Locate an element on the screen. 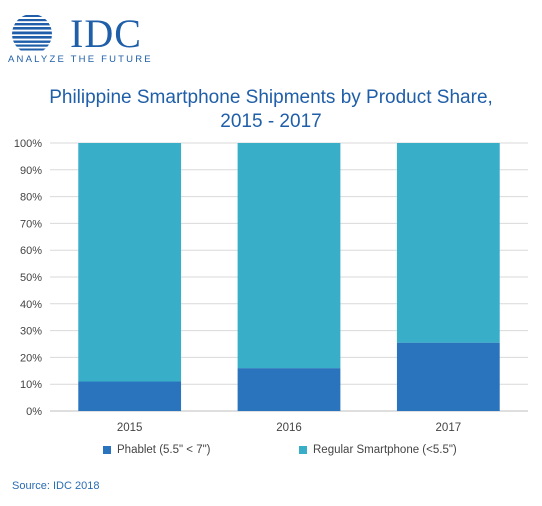 This screenshot has height=506, width=542. legend-label-phablet: Phablet (5.5" < 7") is located at coordinates (164, 450).